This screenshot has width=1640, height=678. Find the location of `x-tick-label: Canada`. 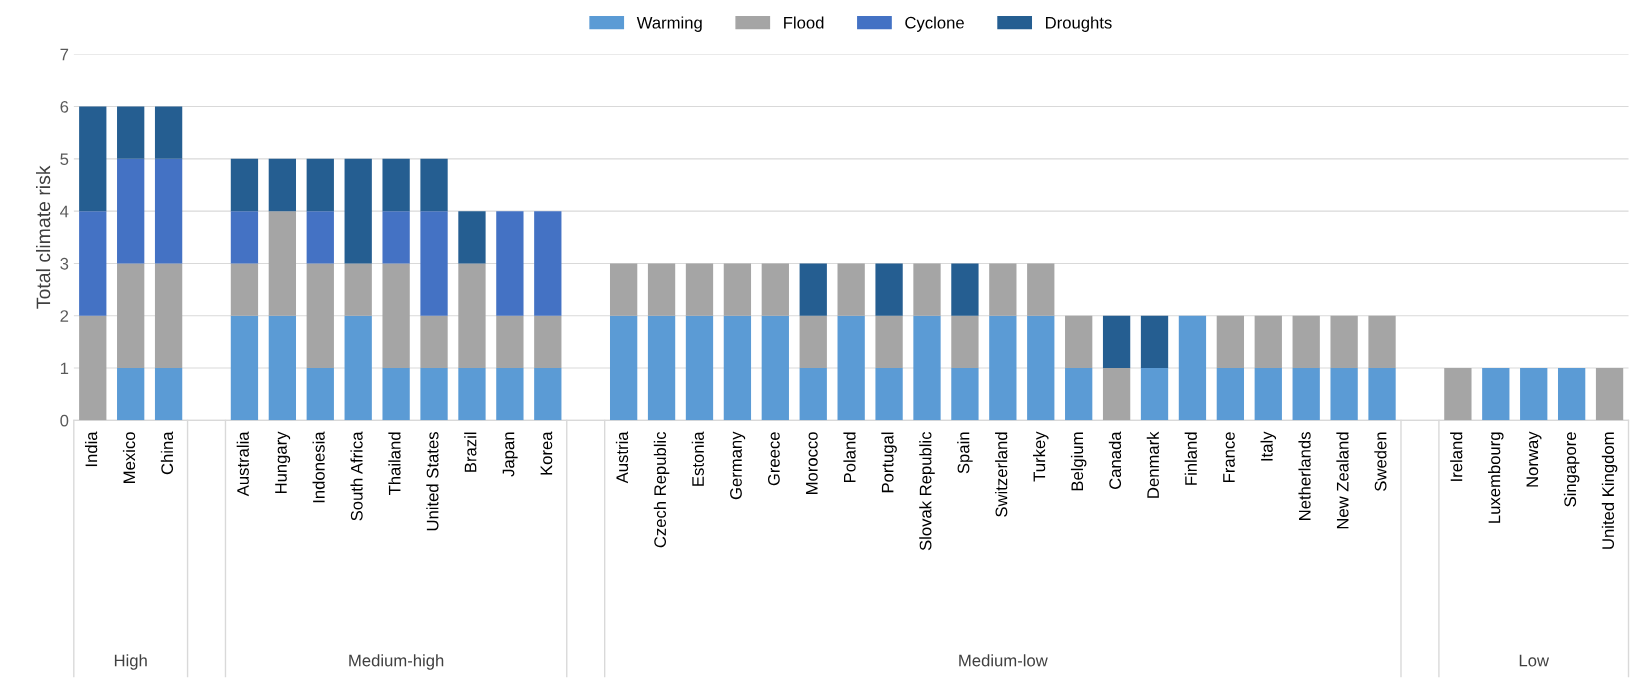

x-tick-label: Canada is located at coordinates (1115, 460).